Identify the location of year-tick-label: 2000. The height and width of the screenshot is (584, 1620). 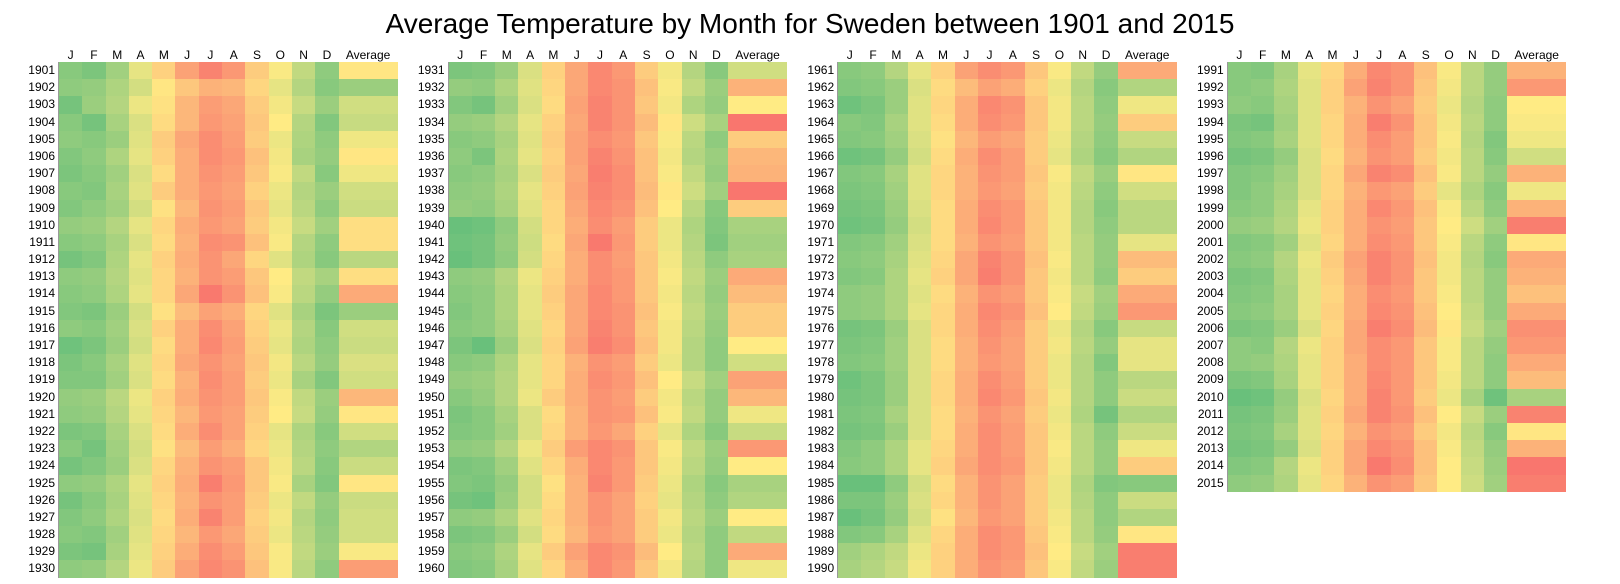
(1210, 224).